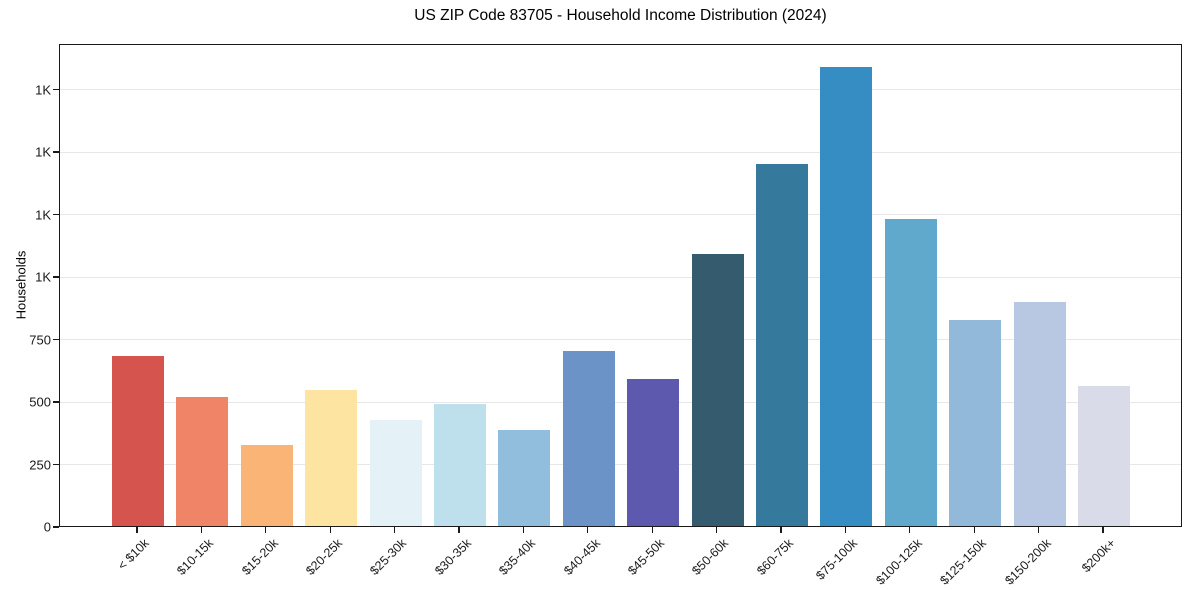 The width and height of the screenshot is (1189, 590). I want to click on bar-10k, so click(138, 441).